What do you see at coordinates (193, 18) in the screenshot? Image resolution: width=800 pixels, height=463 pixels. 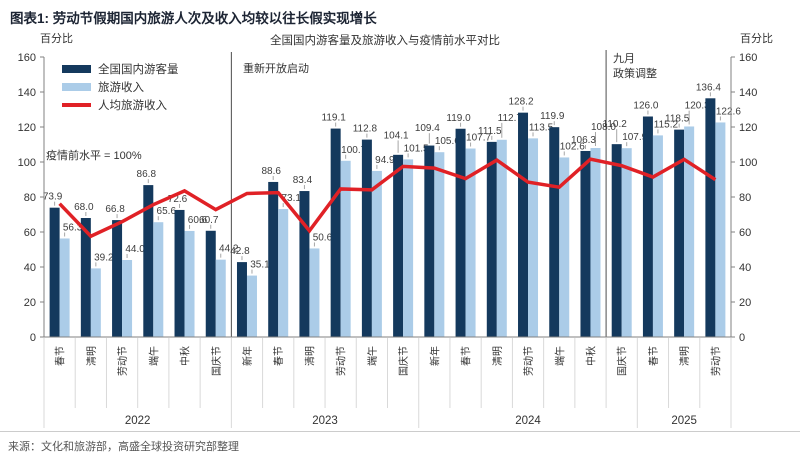 I see `chart-title: 图表1: 劳动节假期国内旅游人次及收入均较以往长假实现增长` at bounding box center [193, 18].